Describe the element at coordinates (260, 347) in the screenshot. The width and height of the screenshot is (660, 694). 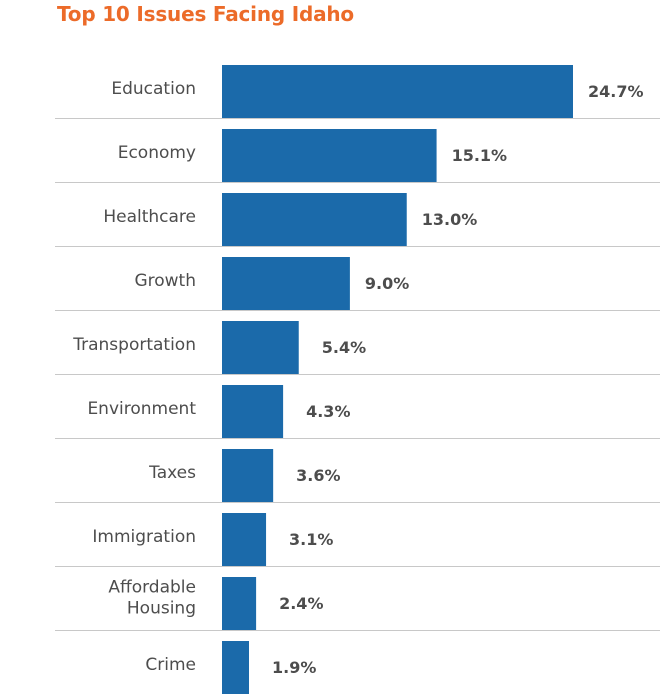
I see `bar-transportation` at that location.